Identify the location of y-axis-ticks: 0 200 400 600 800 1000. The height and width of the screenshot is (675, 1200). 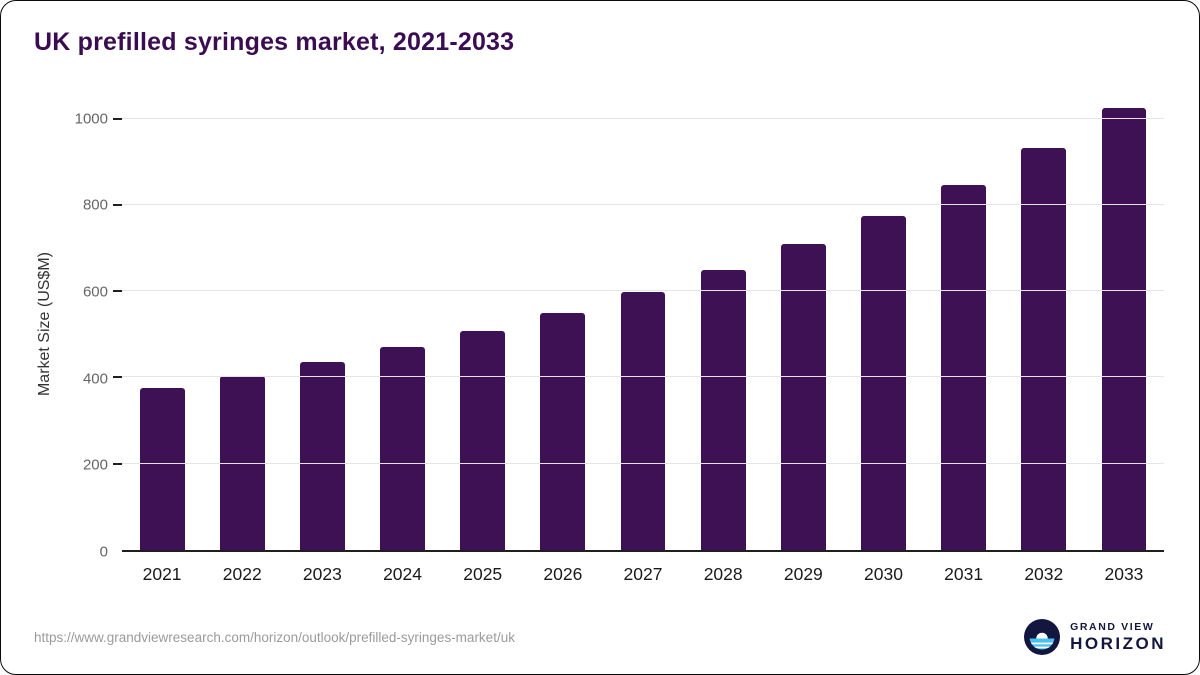
(85, 328).